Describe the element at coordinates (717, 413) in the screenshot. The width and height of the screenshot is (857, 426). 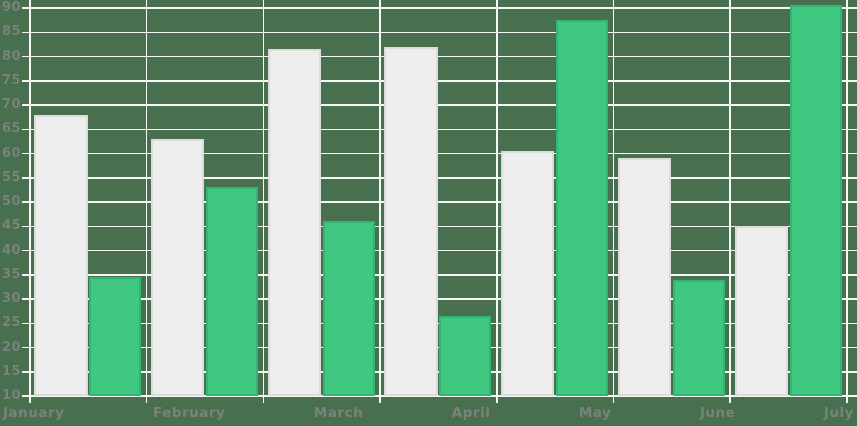
I see `x-axis-label-june: June` at that location.